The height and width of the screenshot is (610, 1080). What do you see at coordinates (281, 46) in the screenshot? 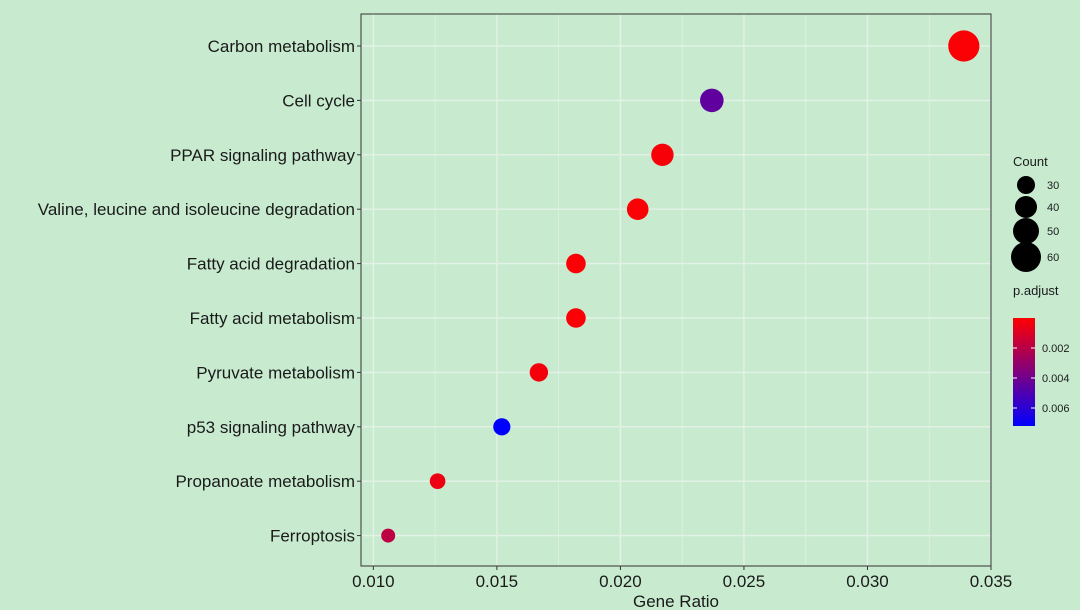
I see `y-tick-label: Carbon metabolism` at bounding box center [281, 46].